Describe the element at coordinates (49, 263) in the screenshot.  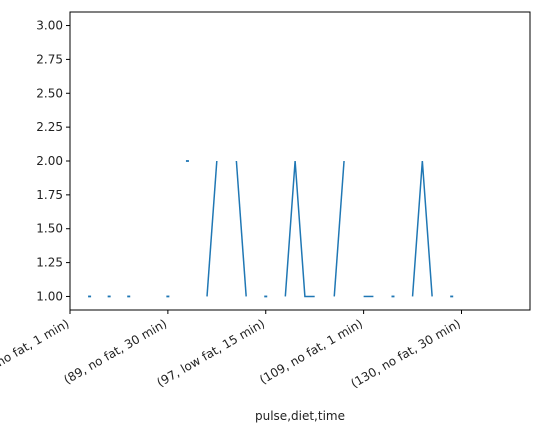
I see `y-tick-label: 1.25` at that location.